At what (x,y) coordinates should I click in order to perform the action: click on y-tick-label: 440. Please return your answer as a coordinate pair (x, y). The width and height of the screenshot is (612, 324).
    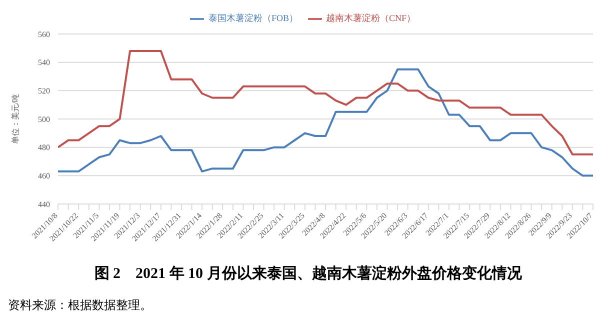
    Looking at the image, I should click on (44, 204).